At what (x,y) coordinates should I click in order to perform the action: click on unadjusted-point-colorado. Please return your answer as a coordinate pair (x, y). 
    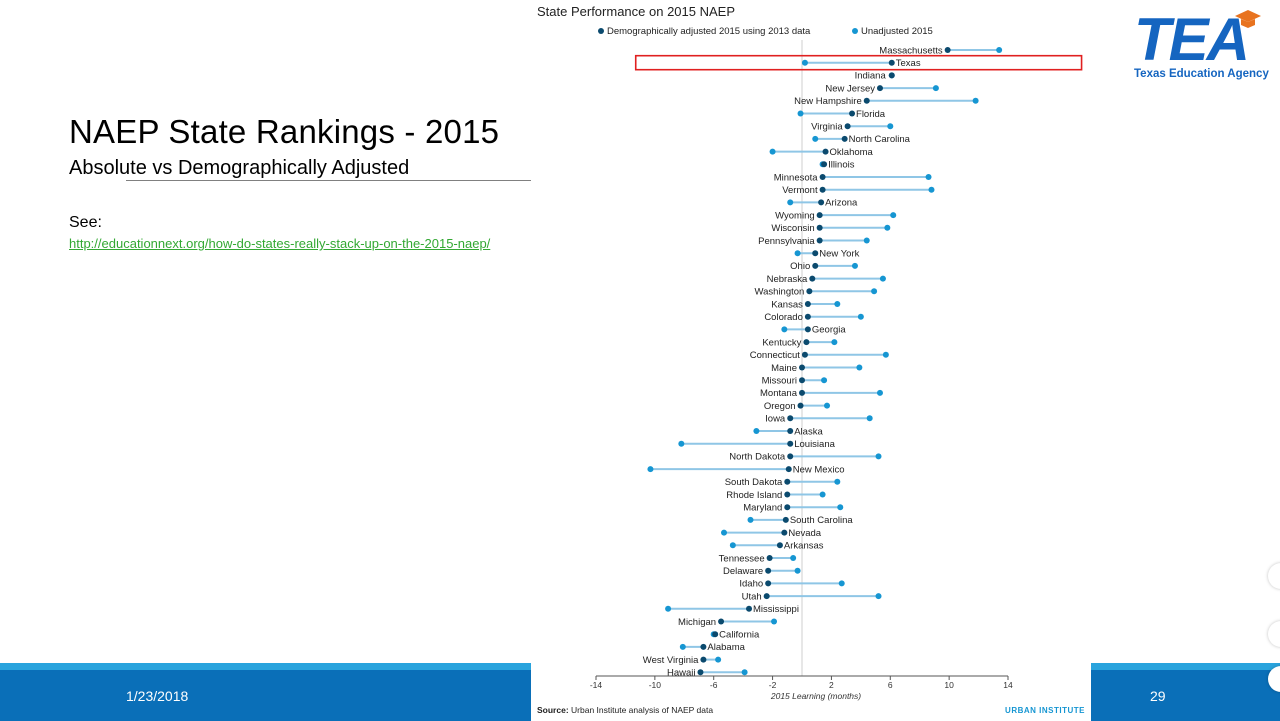
    Looking at the image, I should click on (860, 316).